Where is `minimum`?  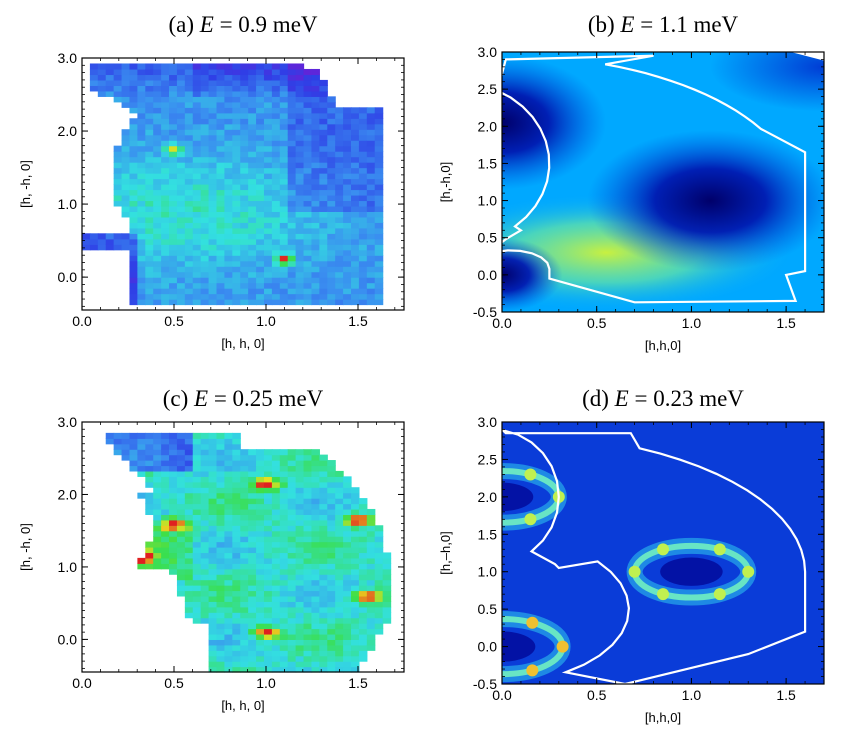
minimum is located at coordinates (532, 274).